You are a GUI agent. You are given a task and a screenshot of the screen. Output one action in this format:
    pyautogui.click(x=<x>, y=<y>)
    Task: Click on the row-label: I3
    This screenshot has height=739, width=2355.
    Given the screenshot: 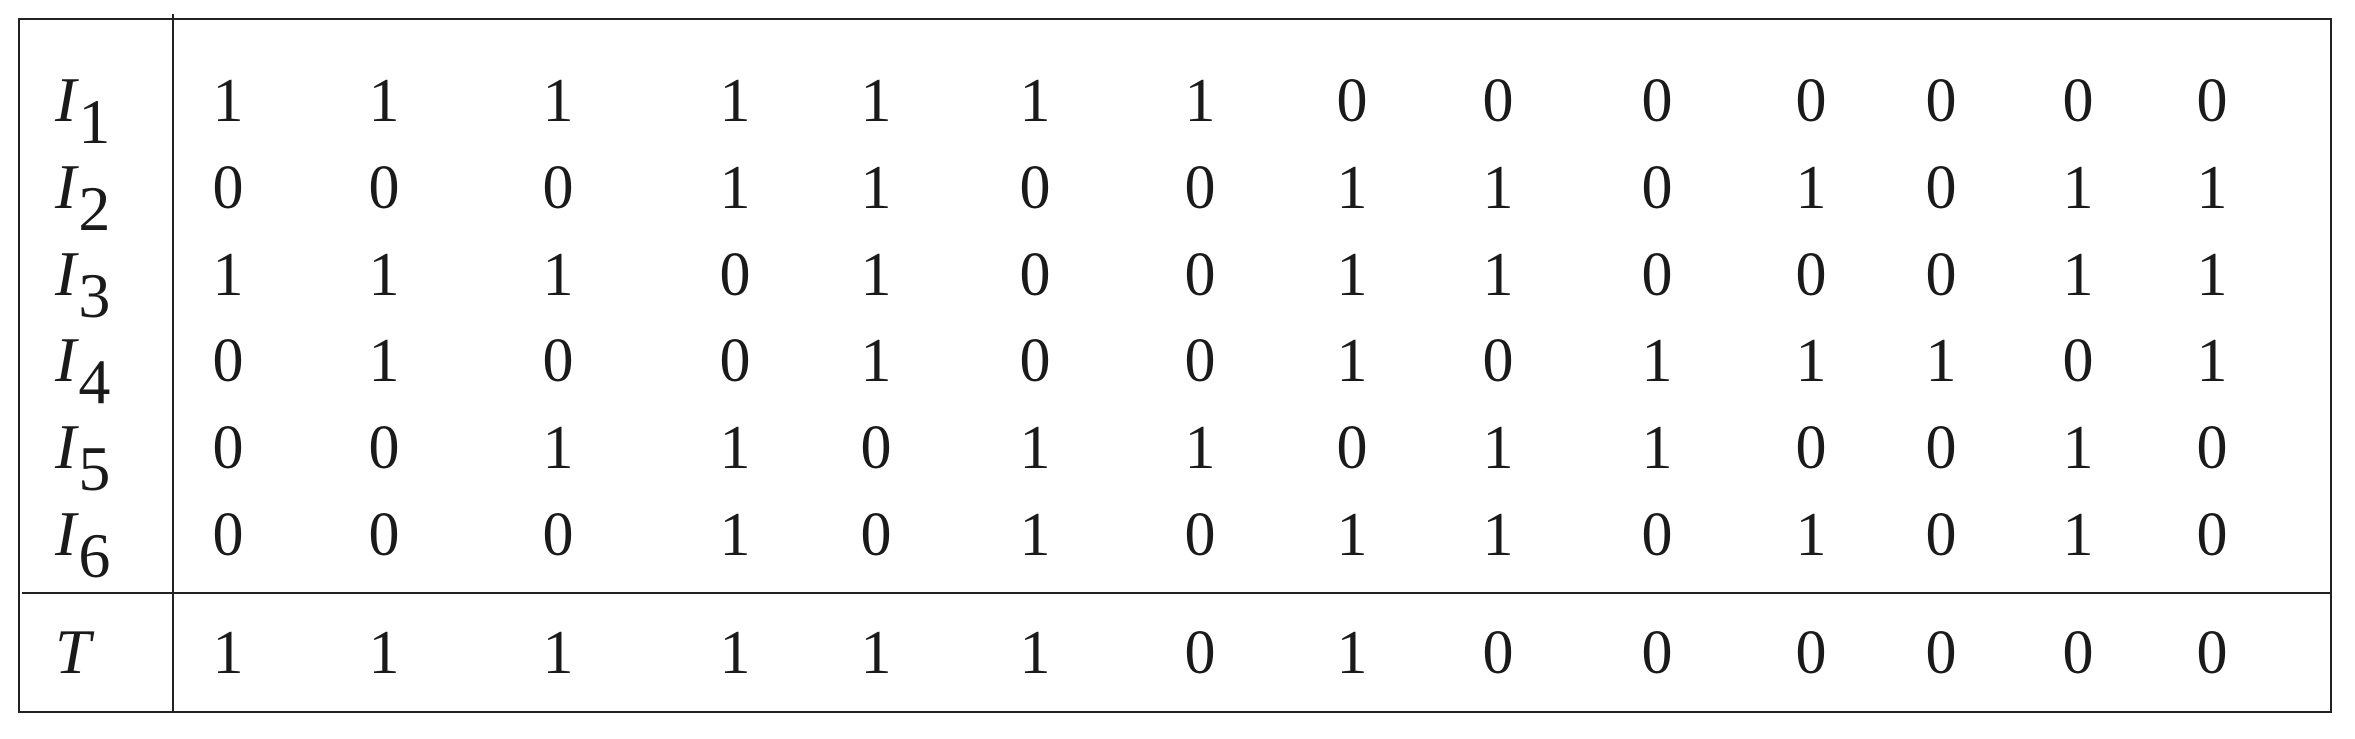 What is the action you would take?
    pyautogui.click(x=82, y=285)
    